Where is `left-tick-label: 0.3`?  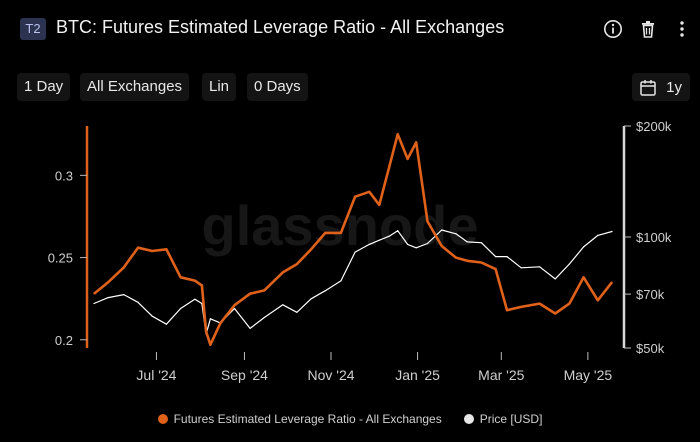
left-tick-label: 0.3 is located at coordinates (64, 175).